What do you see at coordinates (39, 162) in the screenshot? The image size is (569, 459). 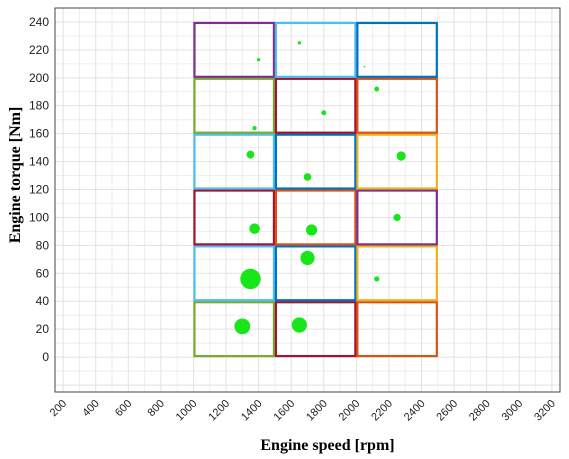 I see `y-tick-label: 140` at bounding box center [39, 162].